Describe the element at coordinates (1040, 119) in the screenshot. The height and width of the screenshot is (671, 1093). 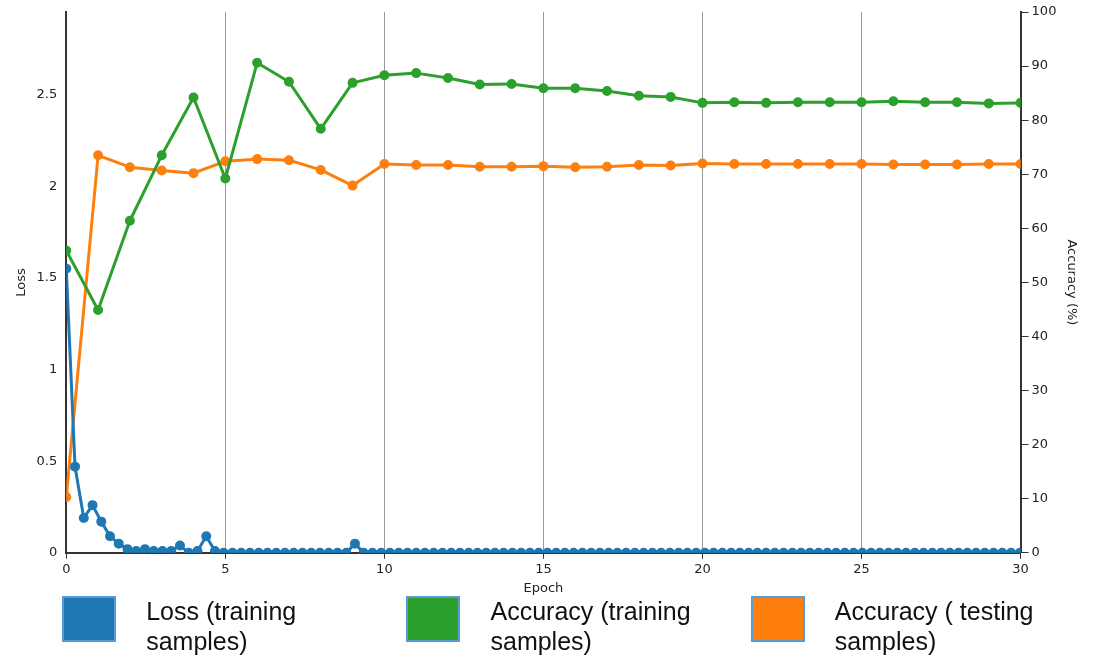
I see `y2-tick-label: 80` at that location.